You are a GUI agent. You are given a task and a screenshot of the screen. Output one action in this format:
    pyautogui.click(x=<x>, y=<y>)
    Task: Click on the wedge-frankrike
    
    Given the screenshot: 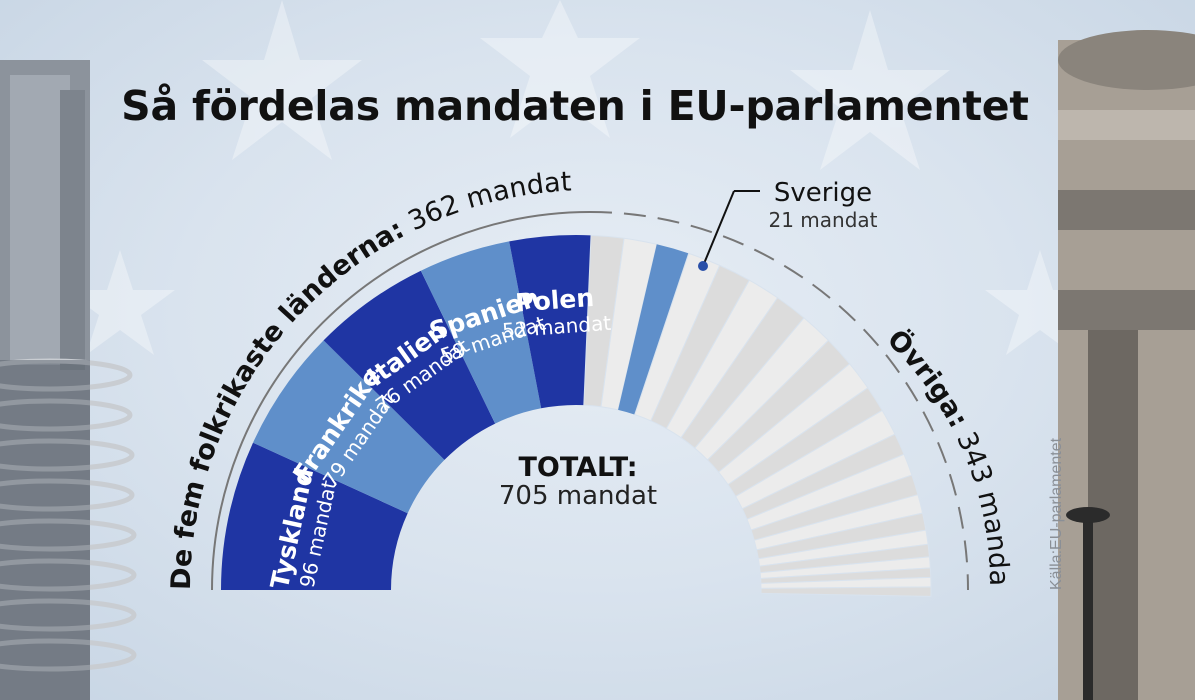 What is the action you would take?
    pyautogui.click(x=348, y=427)
    